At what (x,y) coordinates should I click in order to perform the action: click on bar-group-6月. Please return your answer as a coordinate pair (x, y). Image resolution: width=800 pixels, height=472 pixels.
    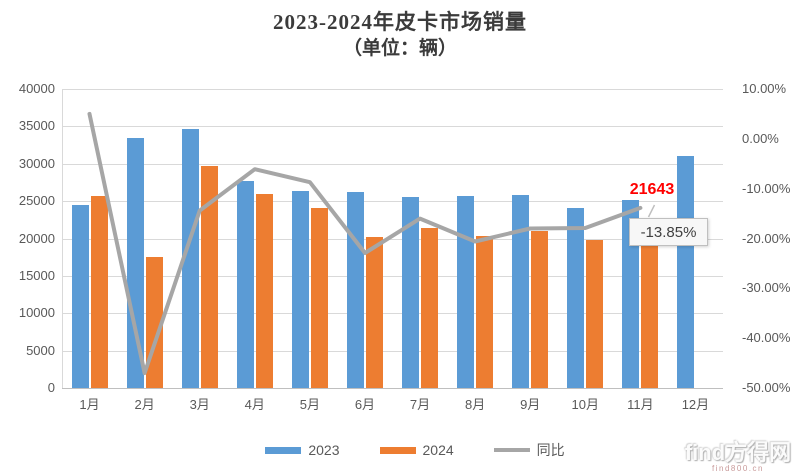
    Looking at the image, I should click on (364, 238).